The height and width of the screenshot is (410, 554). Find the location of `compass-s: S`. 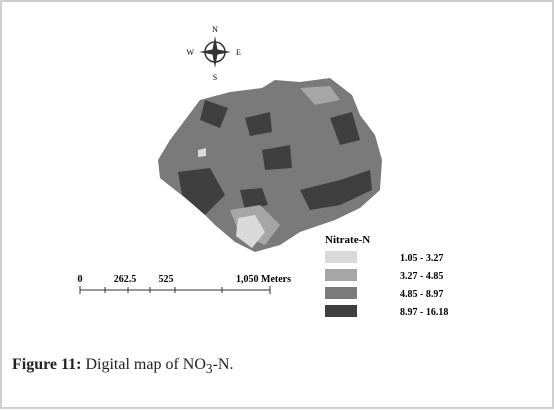

compass-s: S is located at coordinates (215, 77).